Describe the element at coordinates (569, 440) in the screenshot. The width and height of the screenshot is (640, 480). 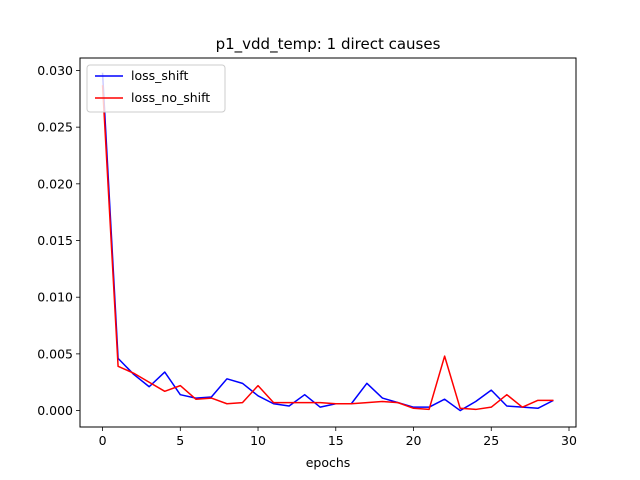
I see `x-tick-label: 30` at that location.